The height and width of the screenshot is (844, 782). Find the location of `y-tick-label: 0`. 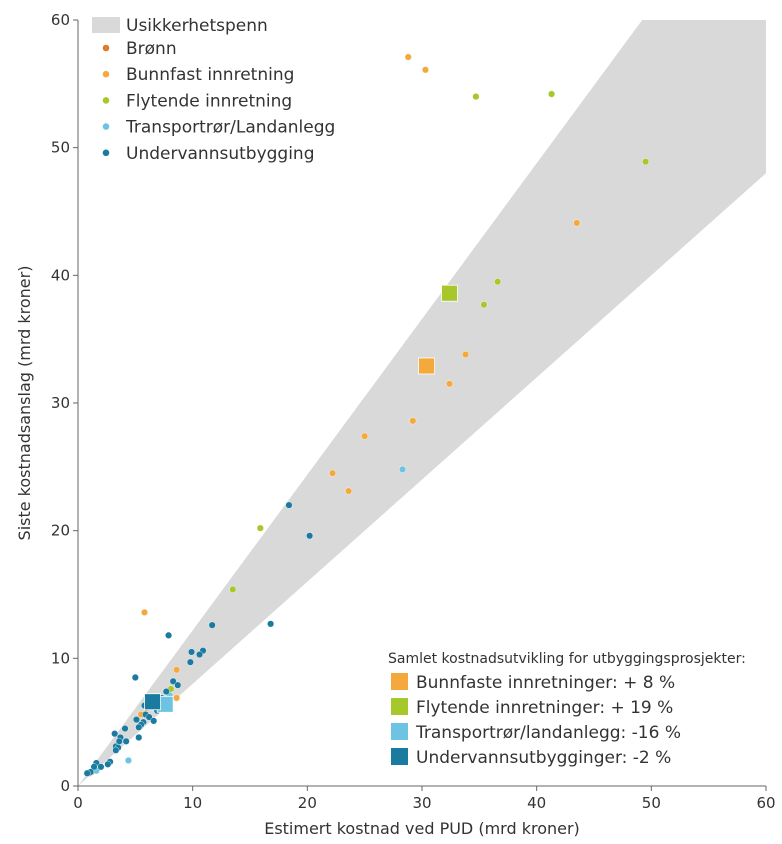

y-tick-label: 0 is located at coordinates (65, 786).